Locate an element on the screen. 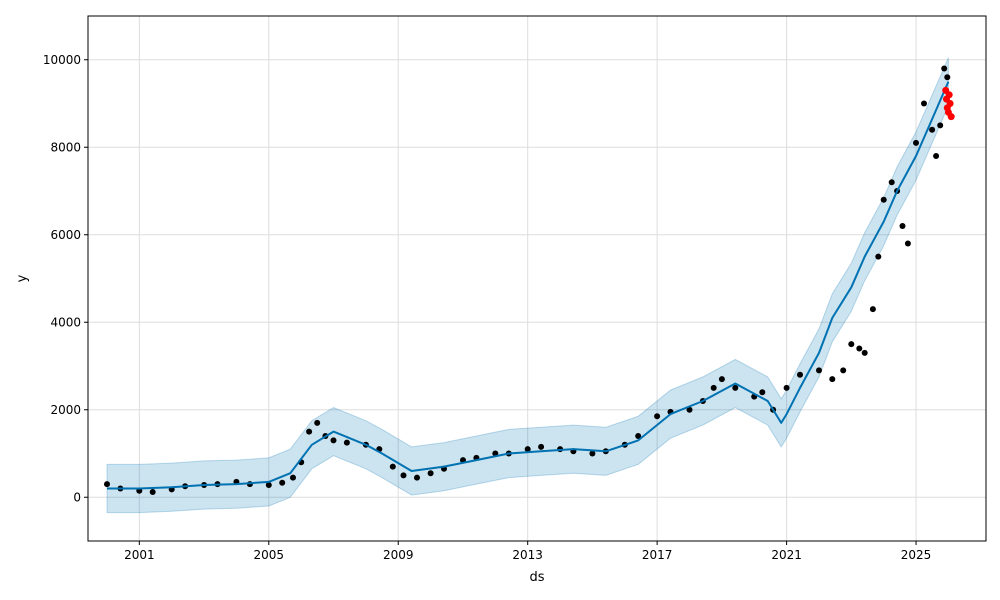 The image size is (1000, 600). x-tick-label: 2005 is located at coordinates (269, 555).